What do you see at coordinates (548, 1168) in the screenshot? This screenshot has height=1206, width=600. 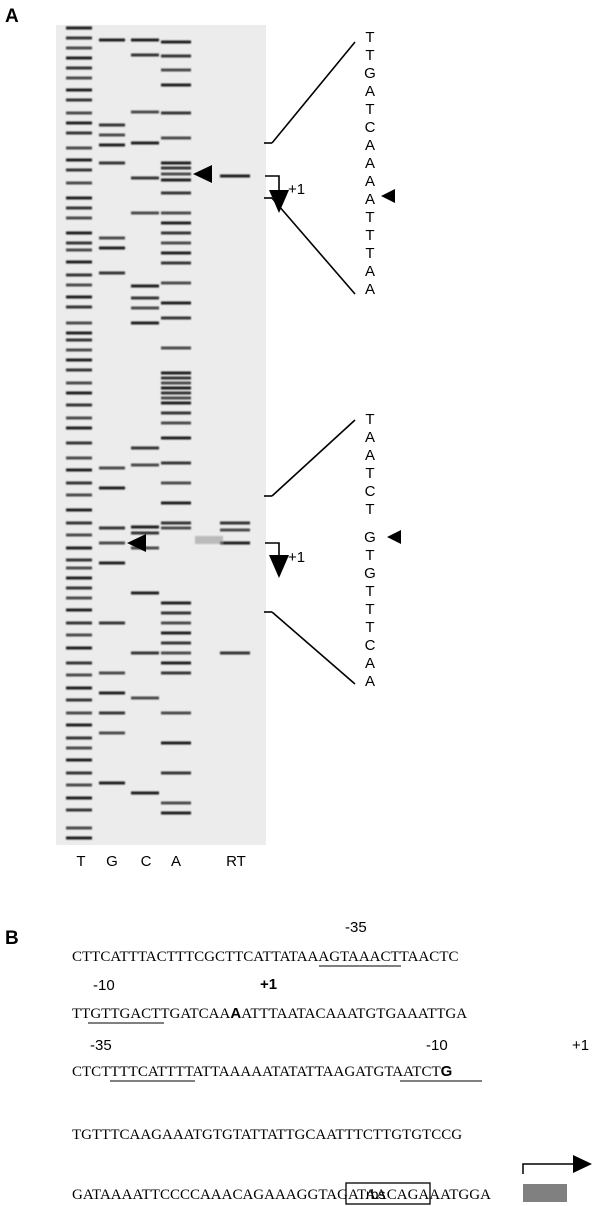 I see `translation-arrow-line` at bounding box center [548, 1168].